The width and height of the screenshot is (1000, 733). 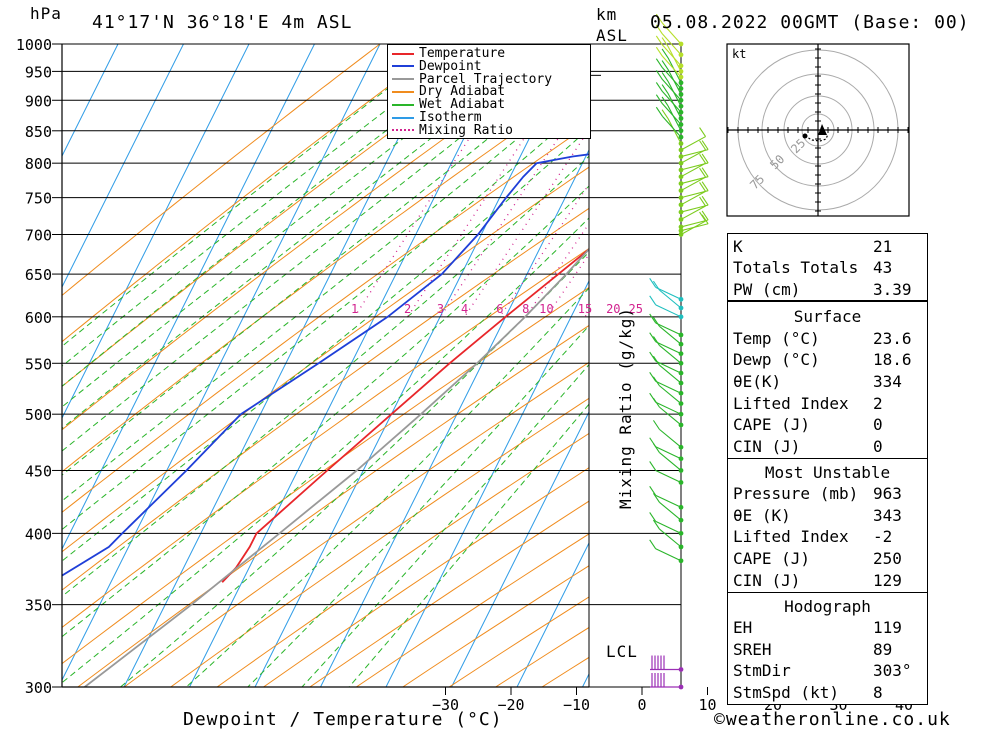 What do you see at coordinates (607, 14) in the screenshot?
I see `height-unit-label: km` at bounding box center [607, 14].